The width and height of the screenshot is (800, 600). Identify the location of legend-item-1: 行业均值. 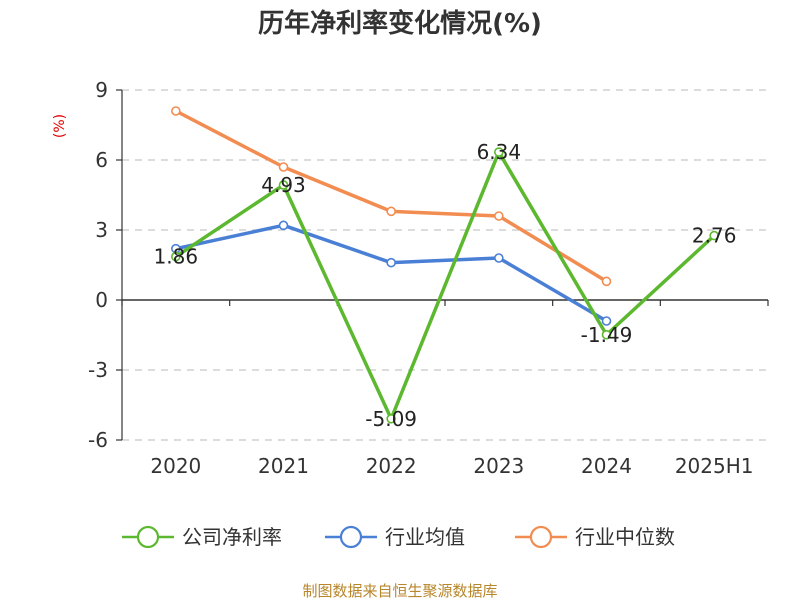
(395, 537).